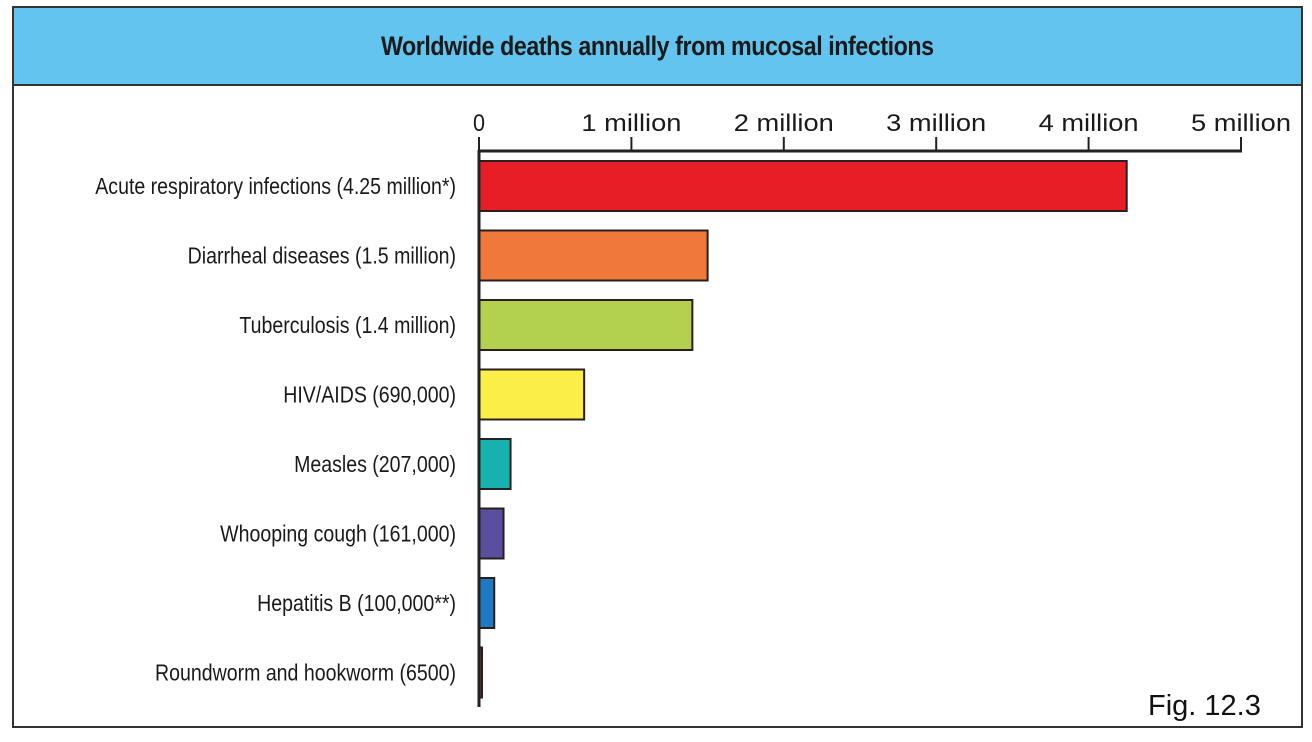 The image size is (1312, 742). What do you see at coordinates (347, 325) in the screenshot?
I see `category-label: Tuberculosis (1.4 million)` at bounding box center [347, 325].